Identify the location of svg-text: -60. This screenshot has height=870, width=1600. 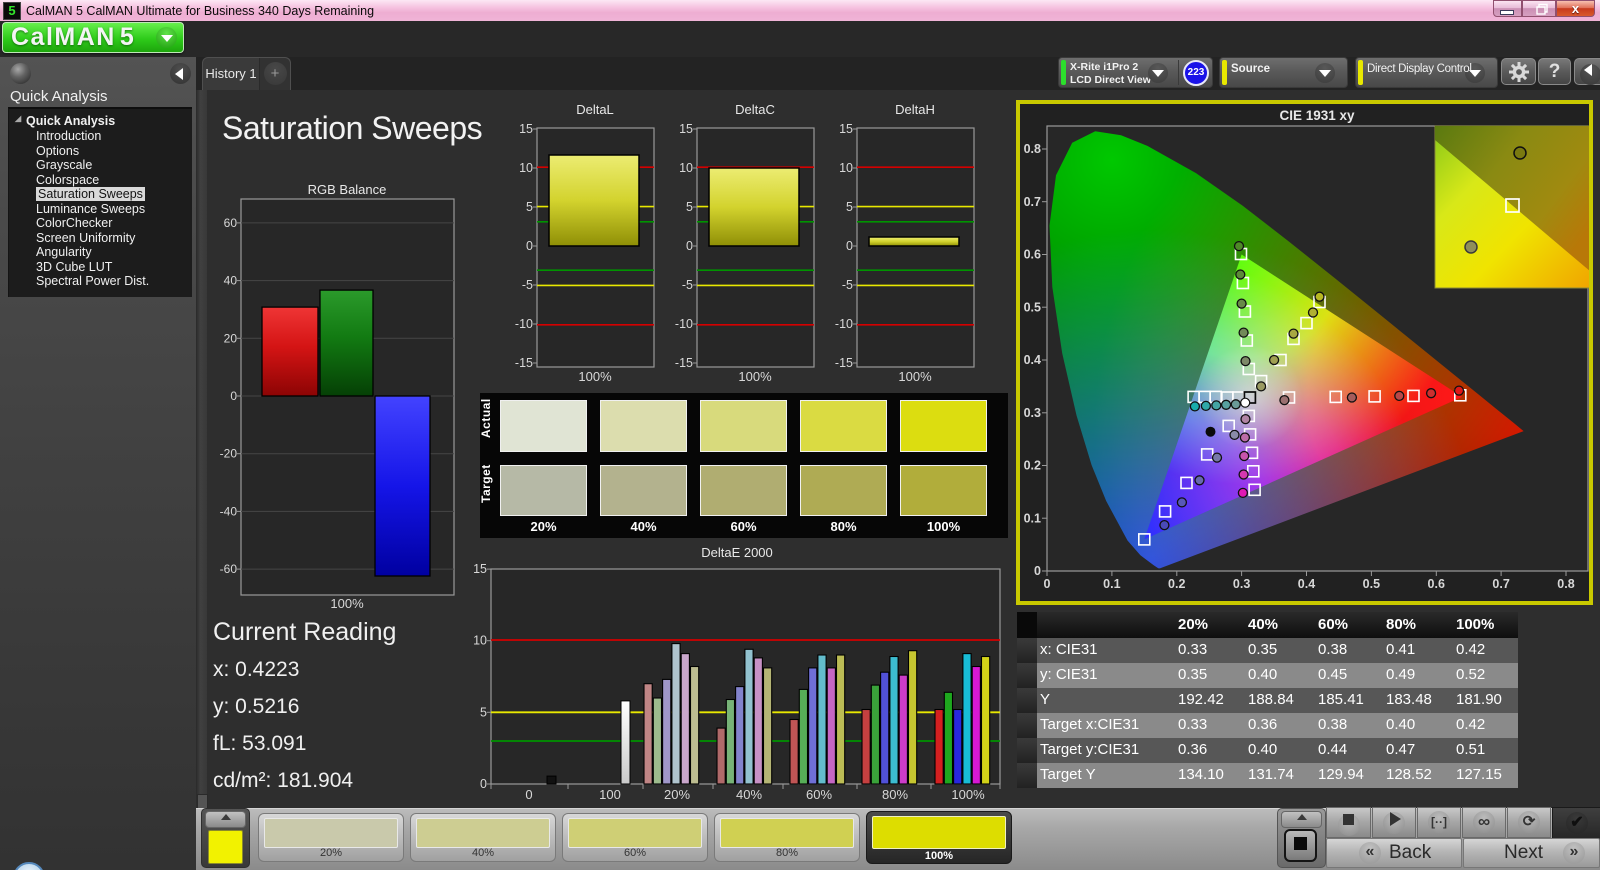
(229, 569).